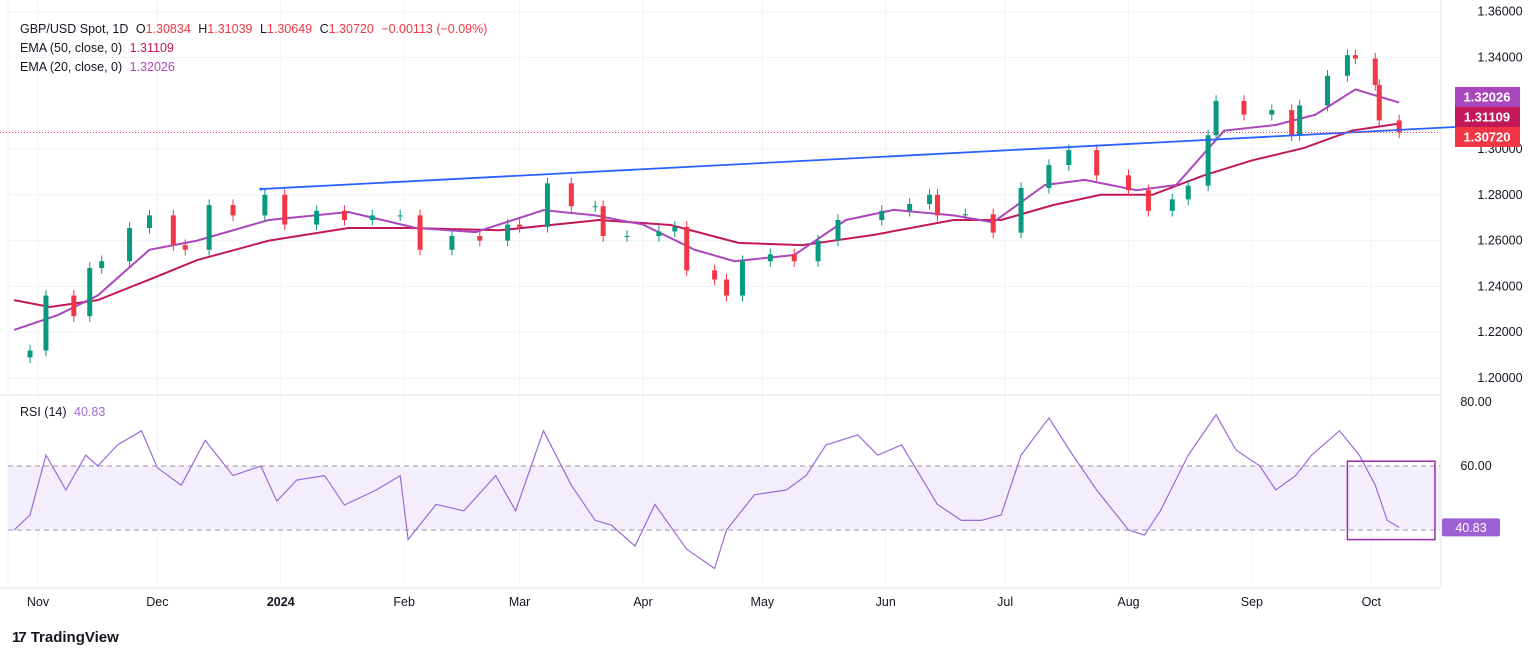 The width and height of the screenshot is (1536, 658). I want to click on tradingview-logo-icon: 17, so click(19, 637).